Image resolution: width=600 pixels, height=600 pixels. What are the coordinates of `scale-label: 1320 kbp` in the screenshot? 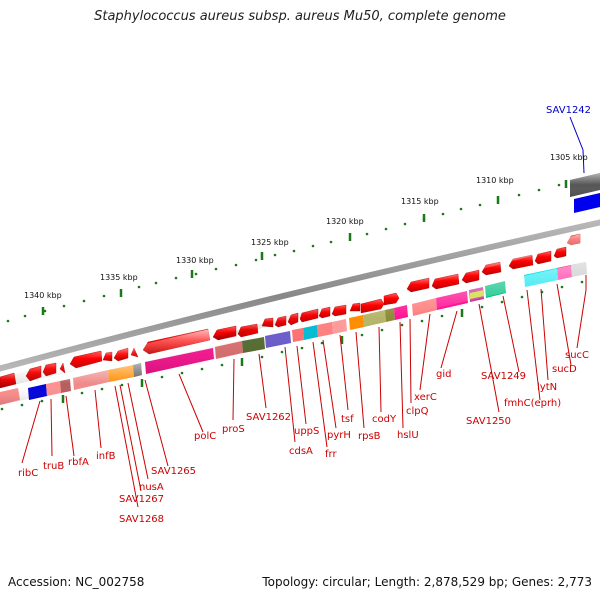 It's located at (345, 221).